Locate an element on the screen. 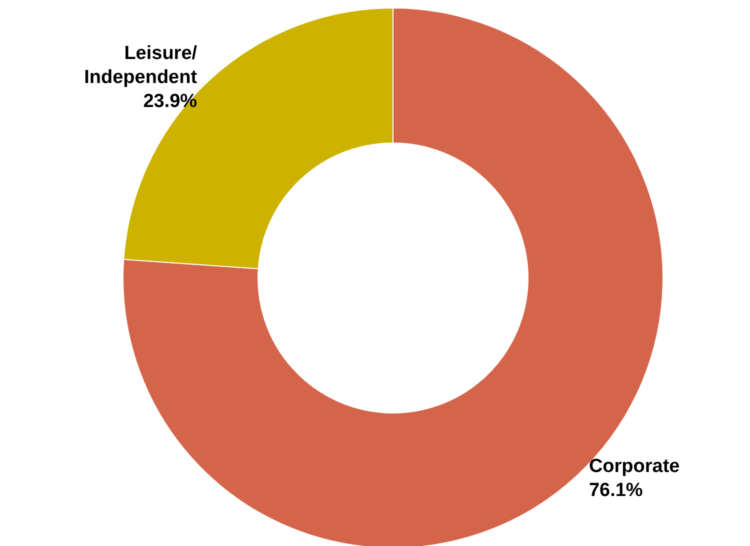 Image resolution: width=750 pixels, height=546 pixels. data-label: 76.1% is located at coordinates (615, 490).